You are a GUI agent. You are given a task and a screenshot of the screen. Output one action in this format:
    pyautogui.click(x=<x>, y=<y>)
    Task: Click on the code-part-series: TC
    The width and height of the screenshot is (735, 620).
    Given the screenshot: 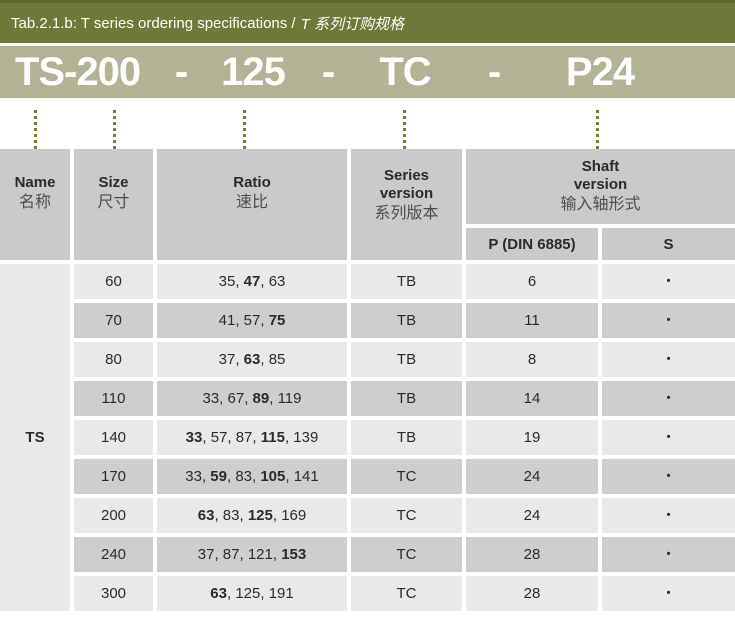 What is the action you would take?
    pyautogui.click(x=405, y=72)
    